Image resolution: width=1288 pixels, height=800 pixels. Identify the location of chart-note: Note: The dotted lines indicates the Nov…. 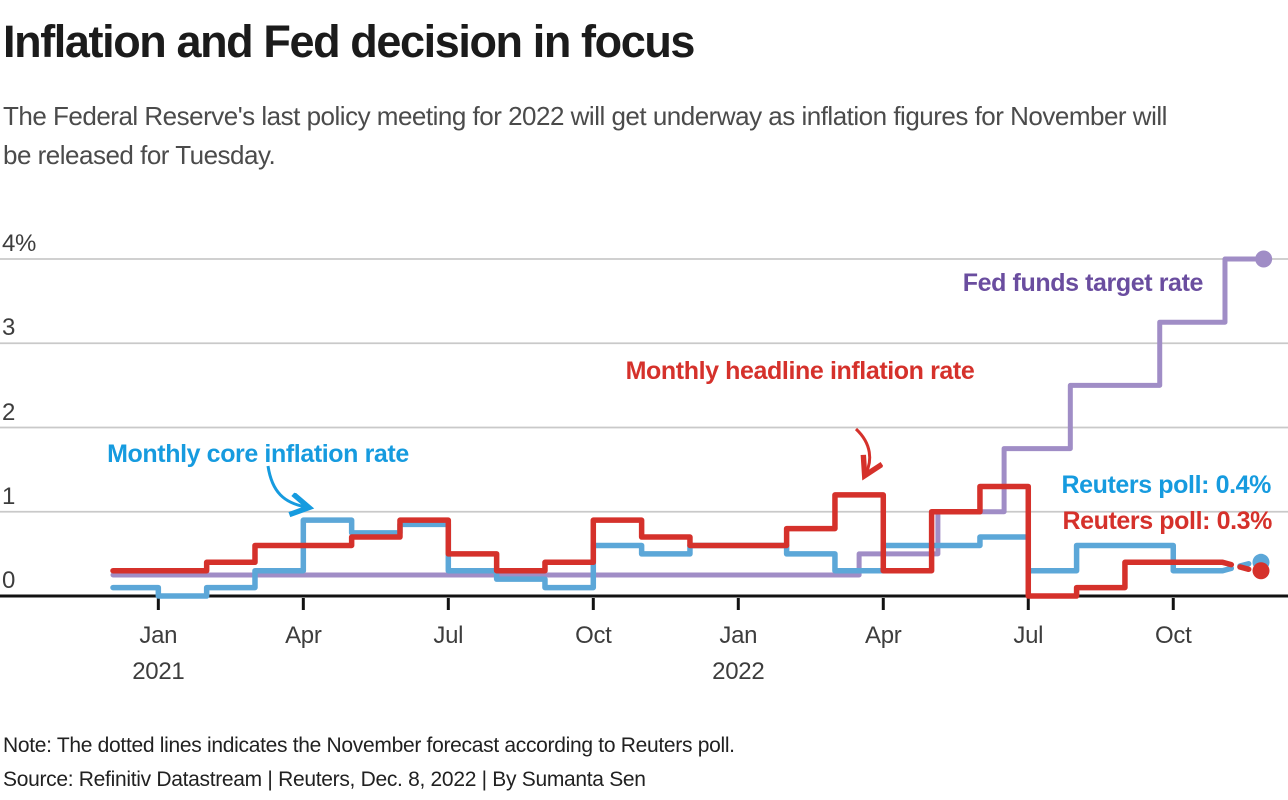
(369, 745).